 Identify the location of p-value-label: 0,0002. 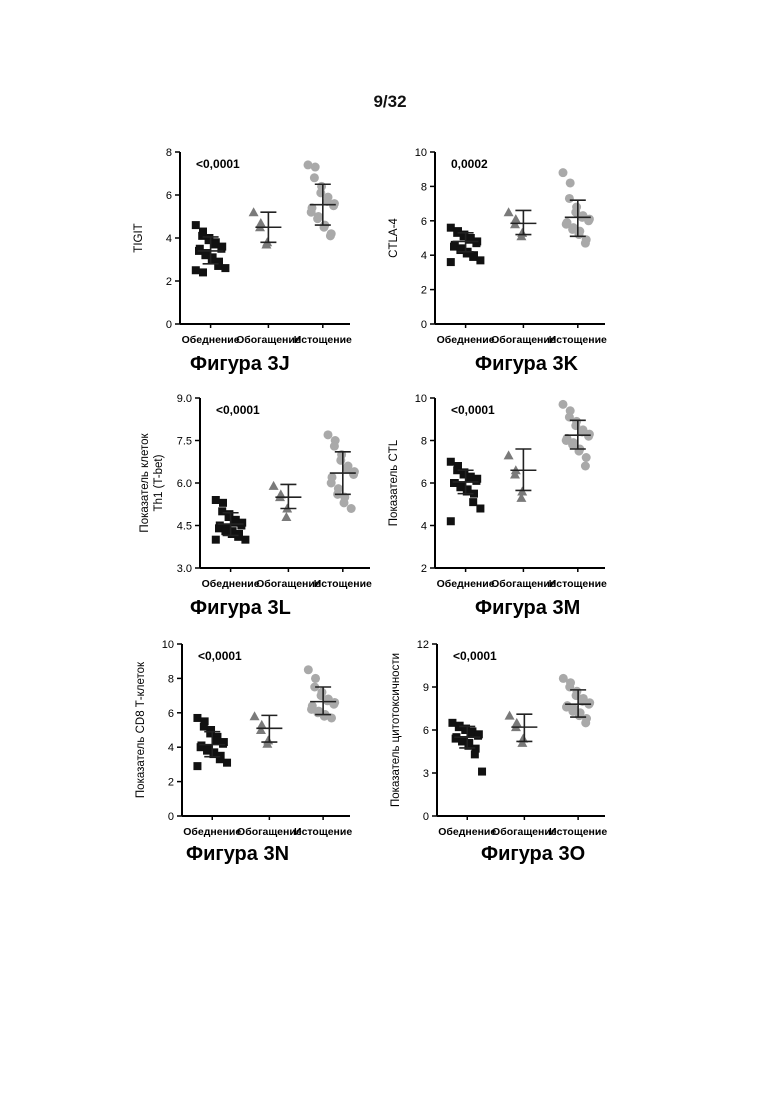
(469, 164).